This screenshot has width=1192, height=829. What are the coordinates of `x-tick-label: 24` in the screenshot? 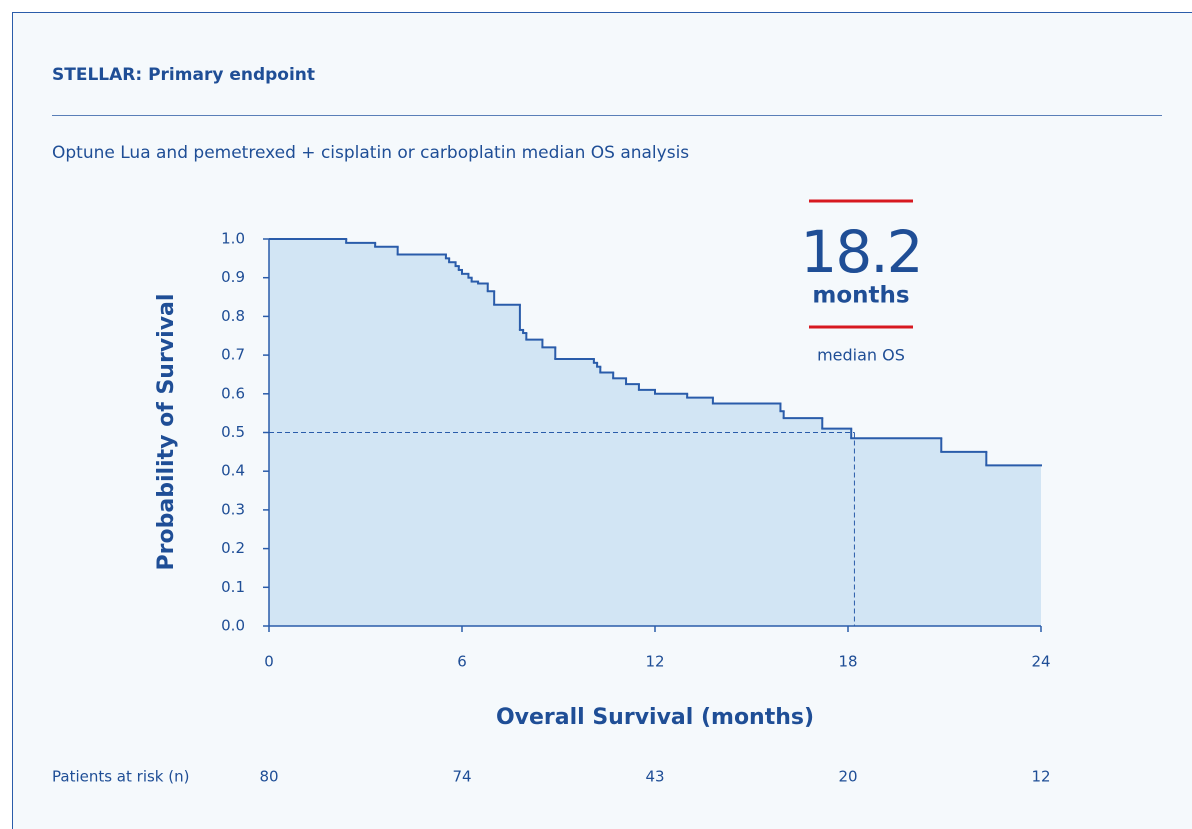 It's located at (1040, 662).